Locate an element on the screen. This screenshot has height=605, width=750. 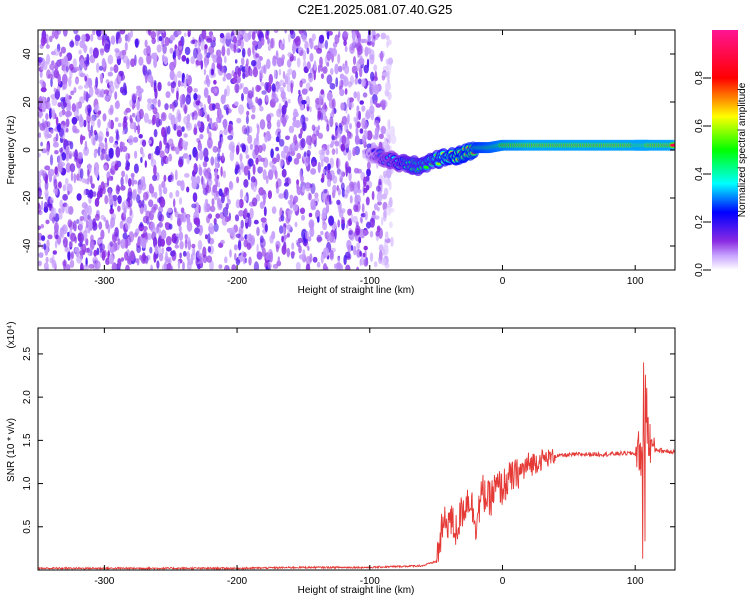
x-tick-label: -300 is located at coordinates (104, 581).